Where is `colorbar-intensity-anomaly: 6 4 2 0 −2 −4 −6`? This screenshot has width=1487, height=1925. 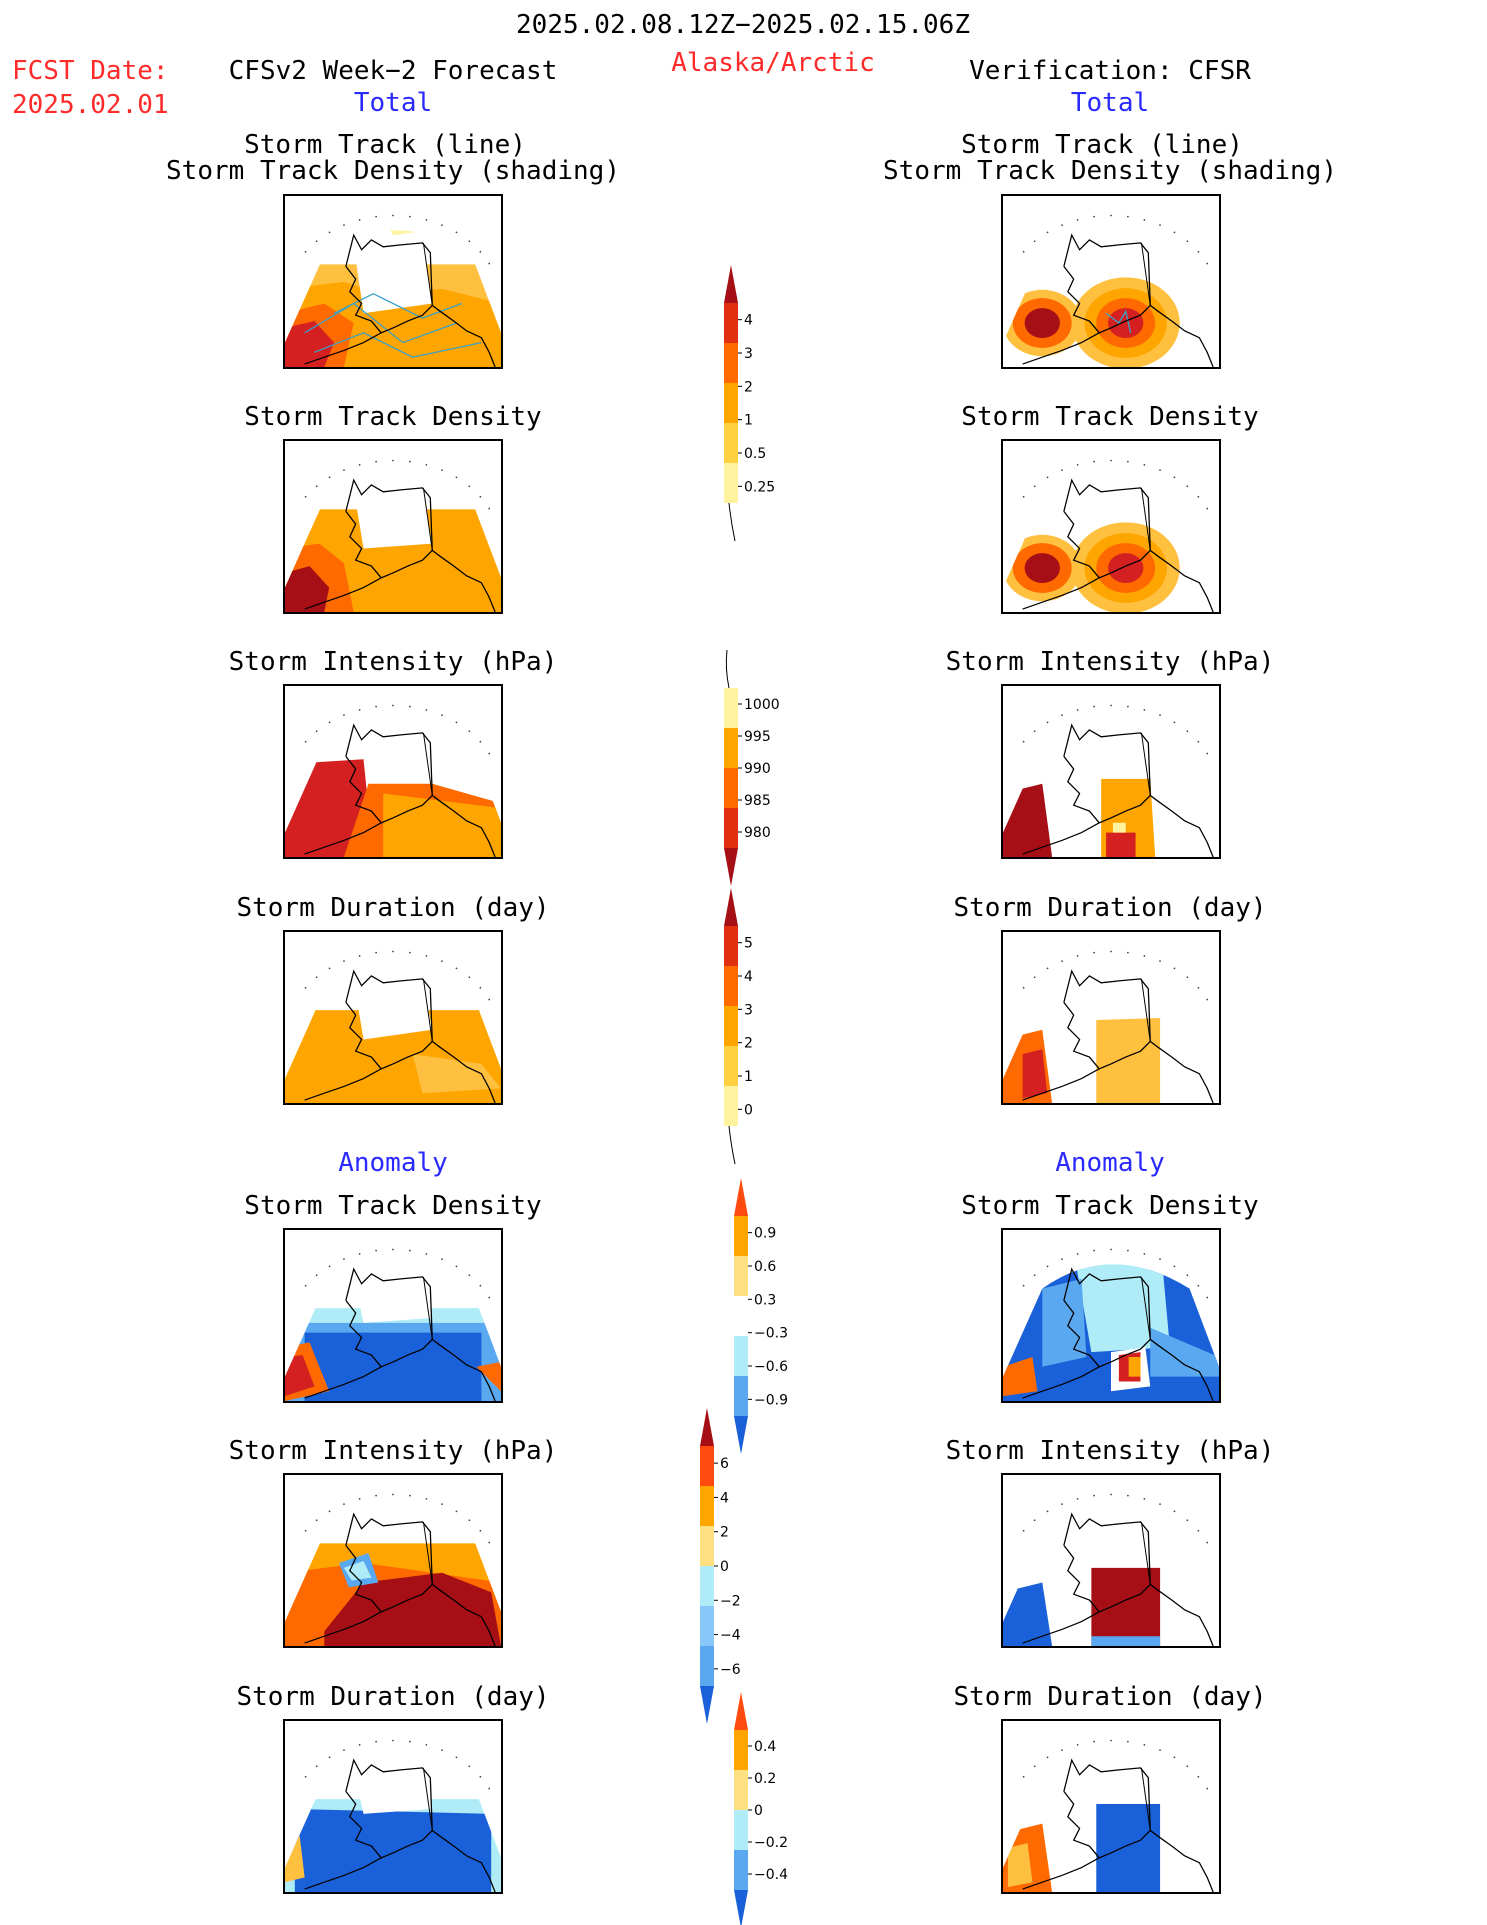
colorbar-intensity-anomaly: 6 4 2 0 −2 −4 −6 is located at coordinates (735, 1566).